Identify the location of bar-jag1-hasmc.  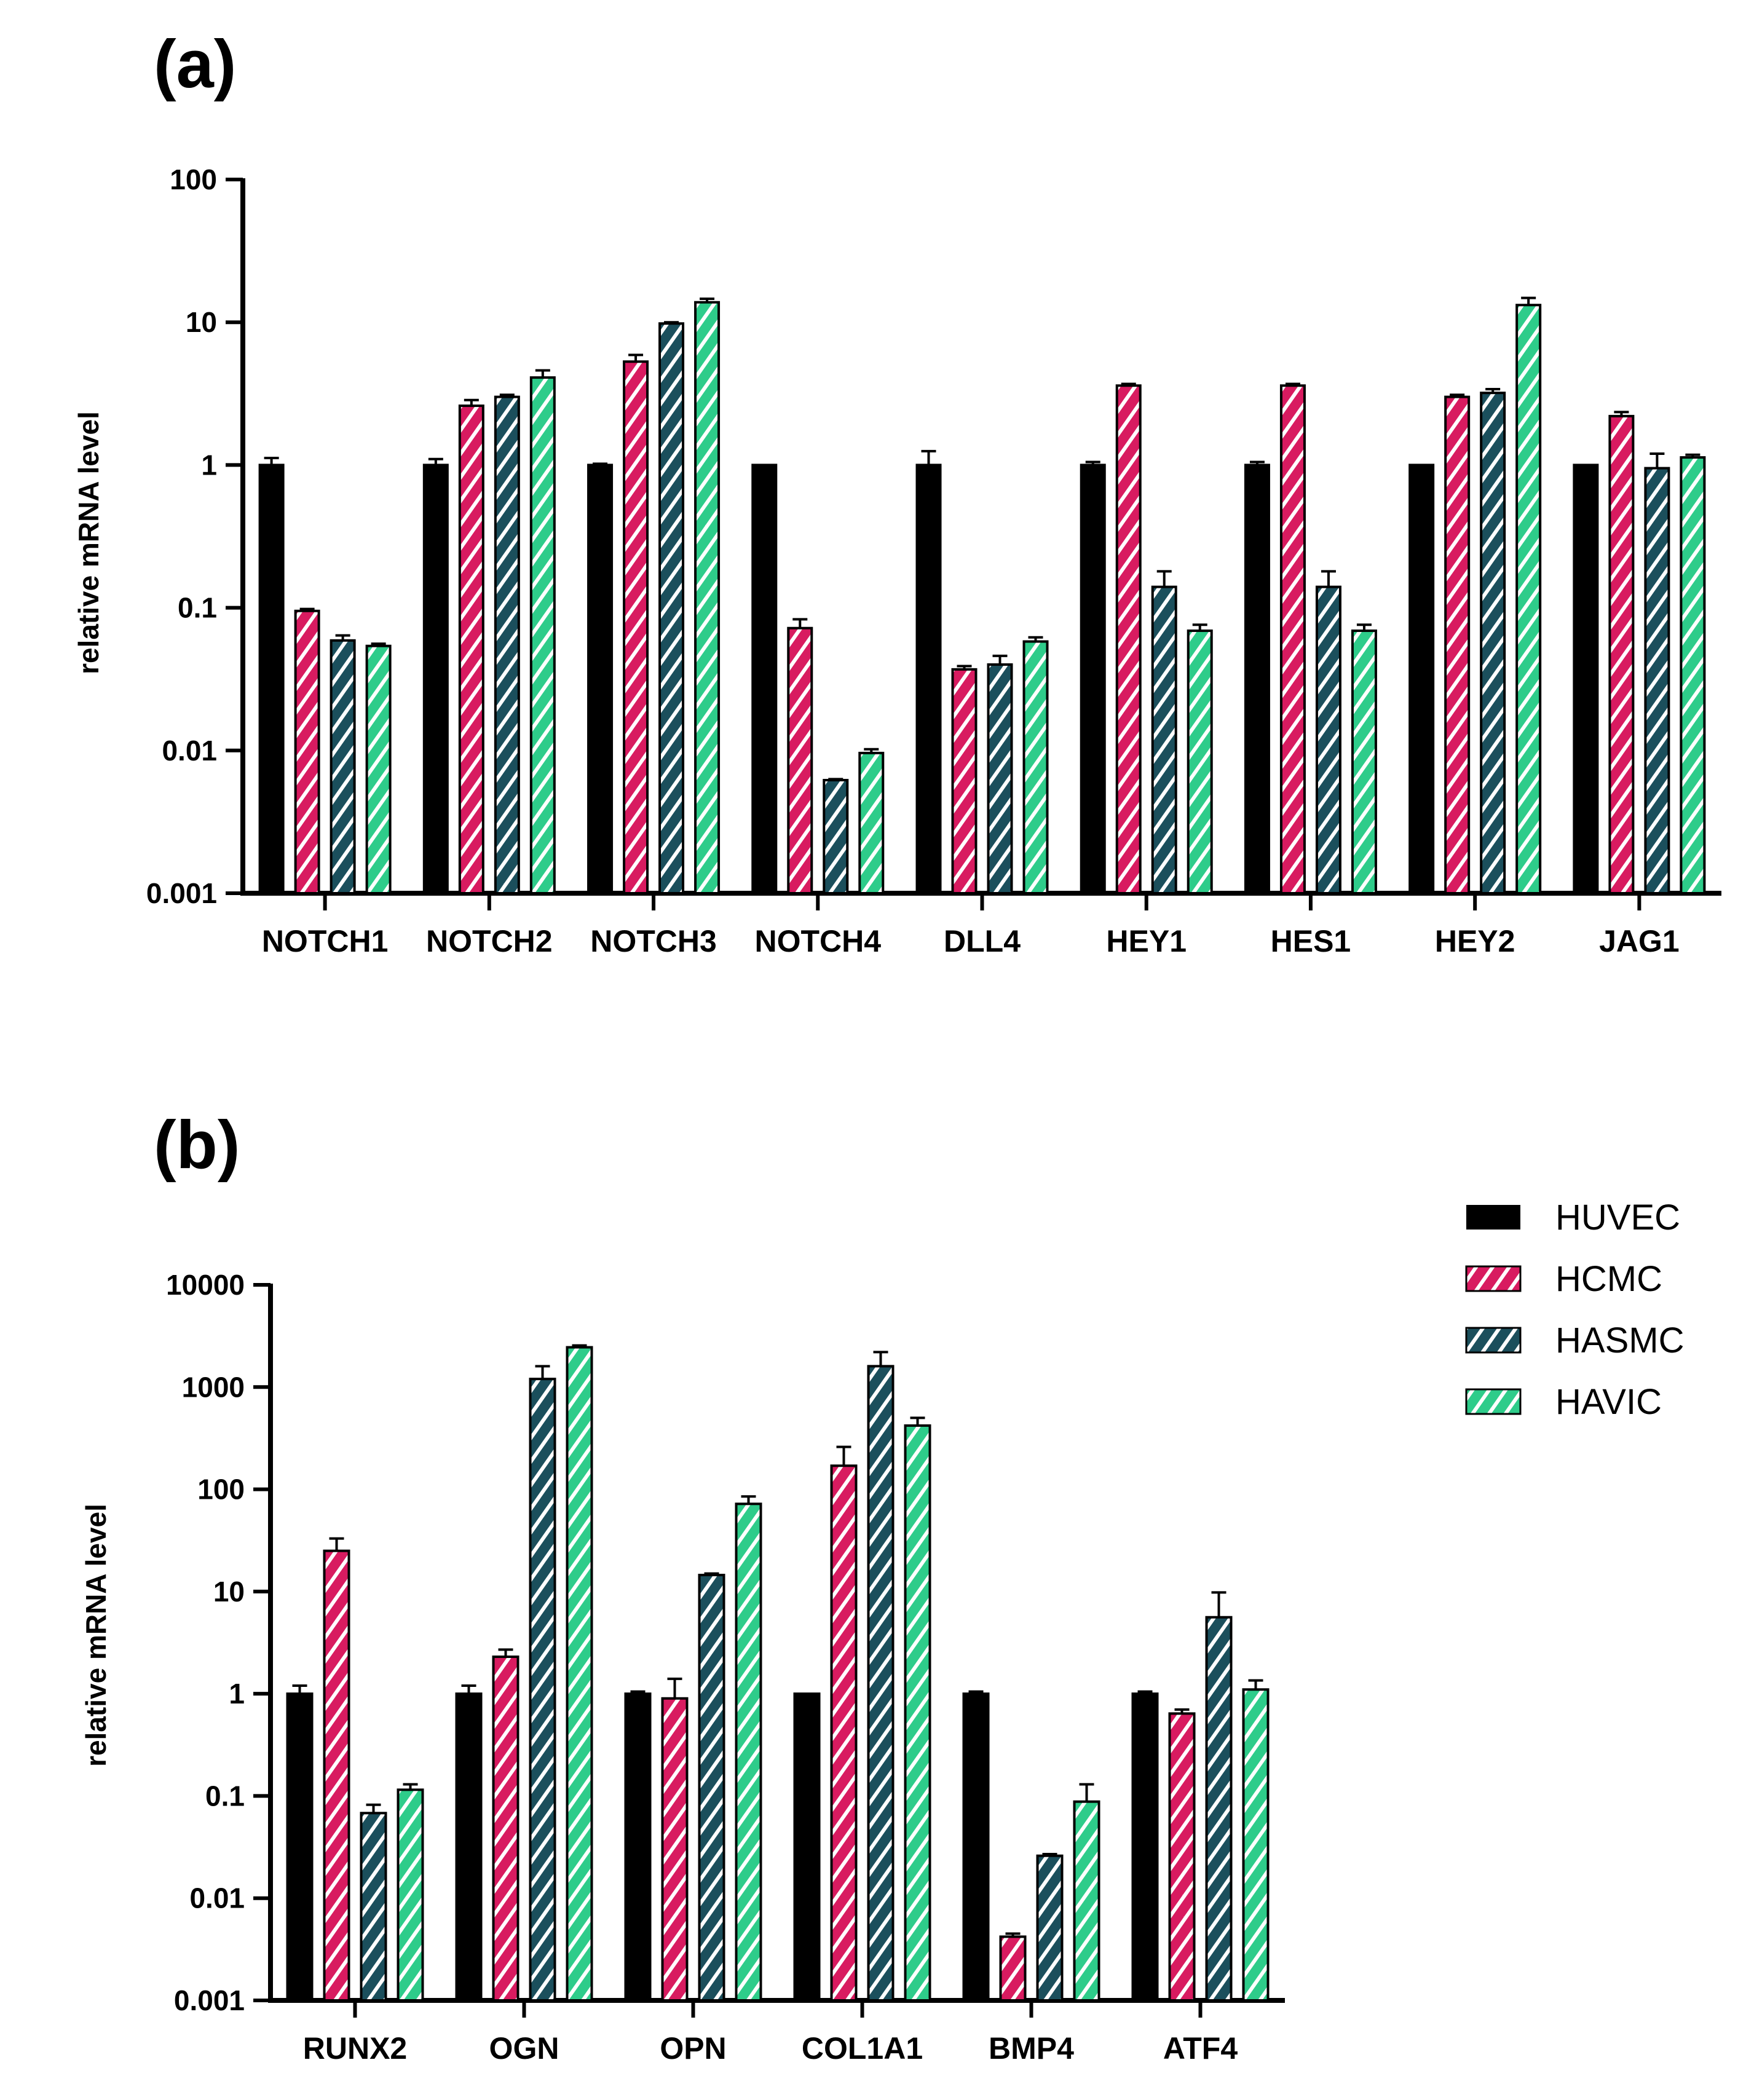
(1657, 680).